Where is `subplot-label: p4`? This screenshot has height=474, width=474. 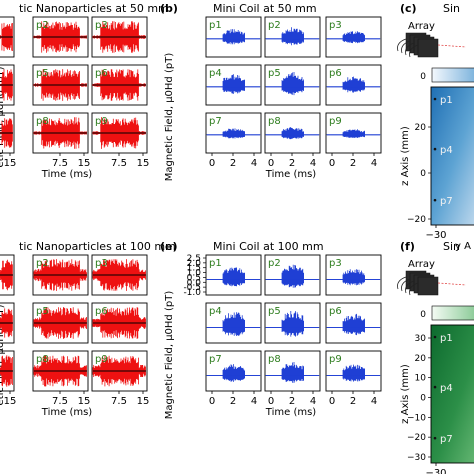 subplot-label: p4 is located at coordinates (215, 311).